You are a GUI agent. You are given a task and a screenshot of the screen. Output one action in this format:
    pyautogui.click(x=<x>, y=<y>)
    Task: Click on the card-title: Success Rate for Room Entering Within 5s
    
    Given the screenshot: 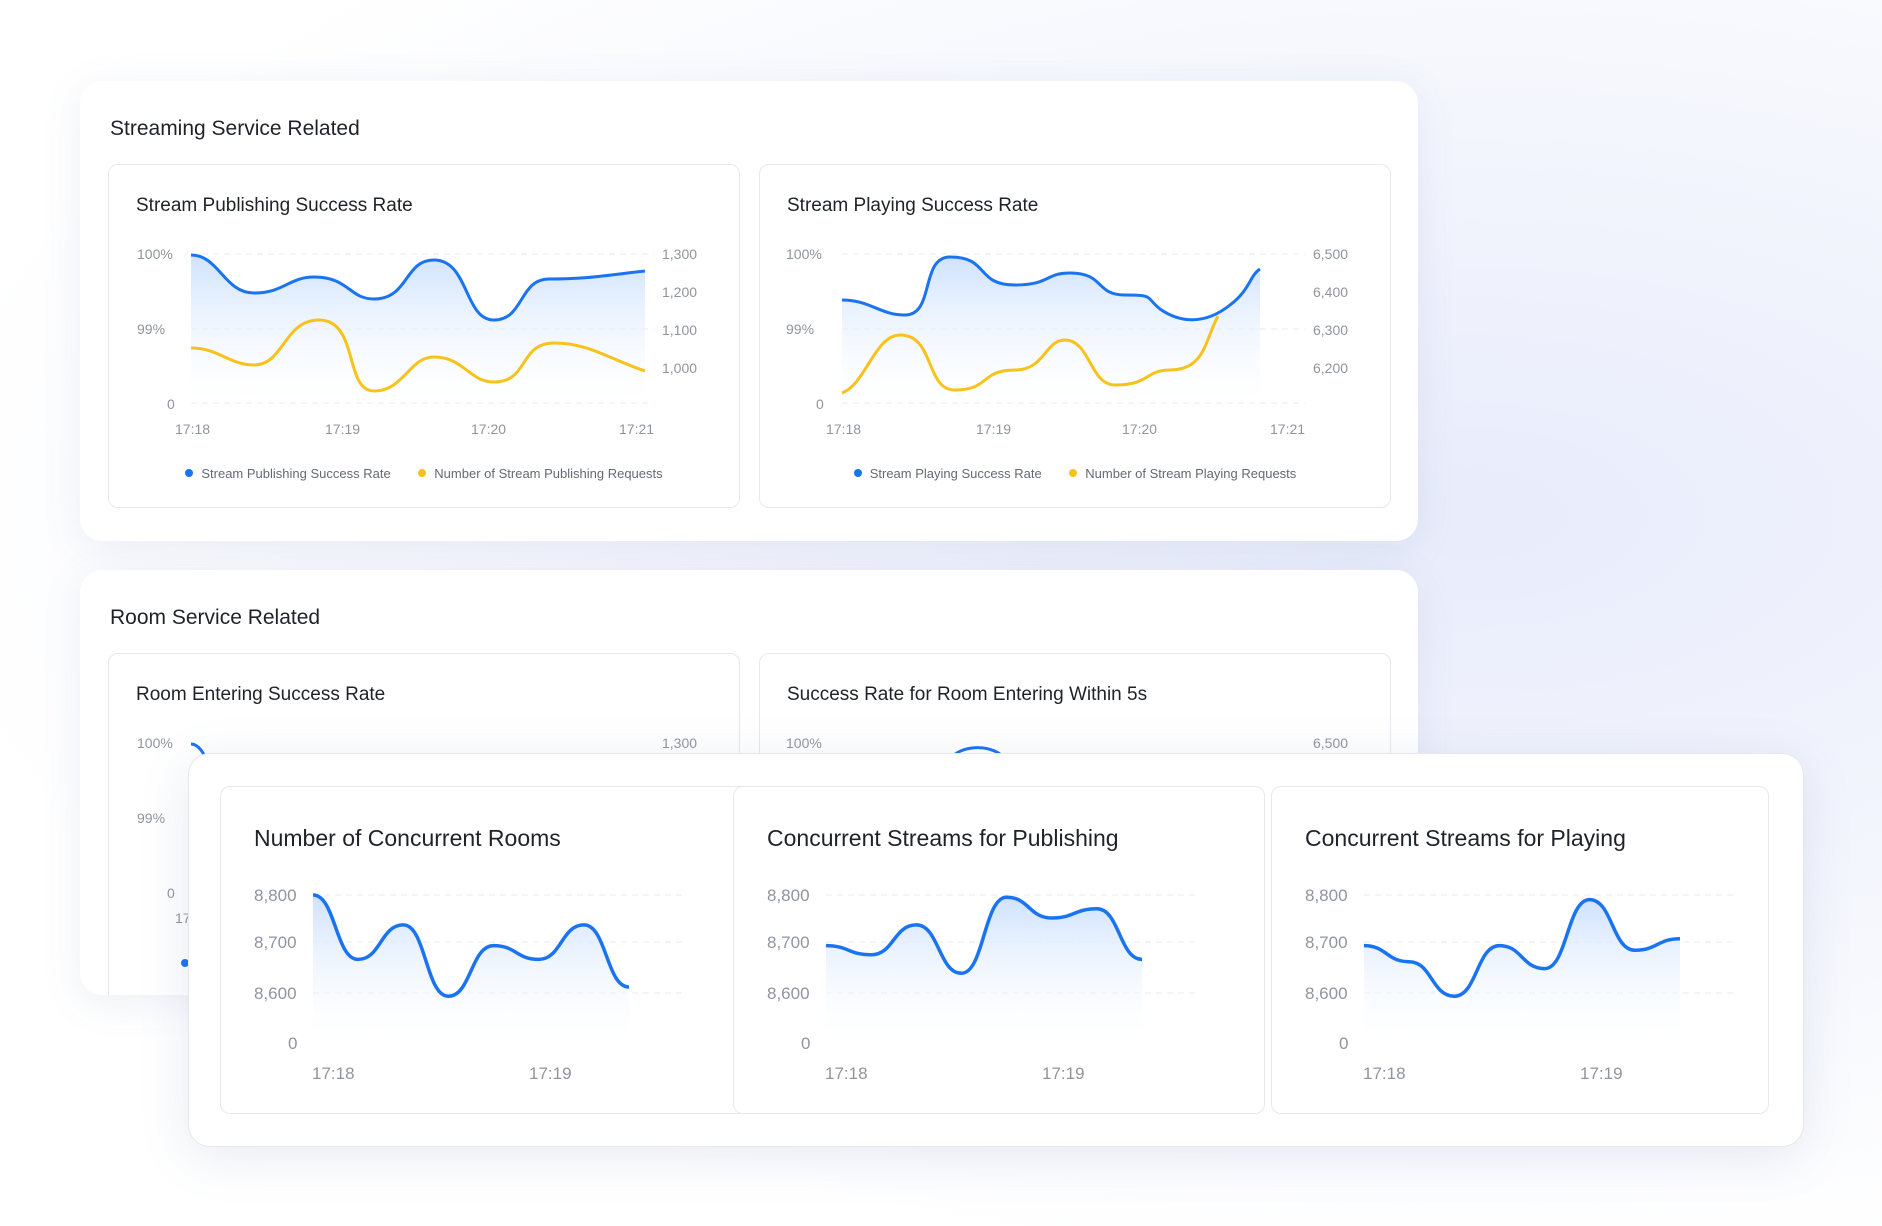 What is the action you would take?
    pyautogui.click(x=967, y=694)
    